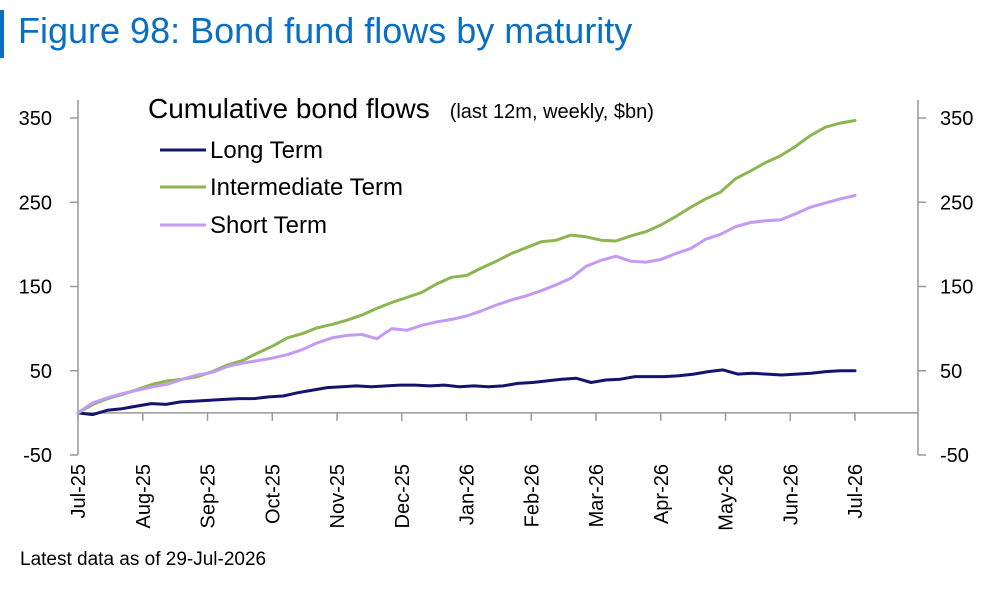 This screenshot has height=597, width=1000. Describe the element at coordinates (727, 497) in the screenshot. I see `x-tick-label: May-26` at that location.